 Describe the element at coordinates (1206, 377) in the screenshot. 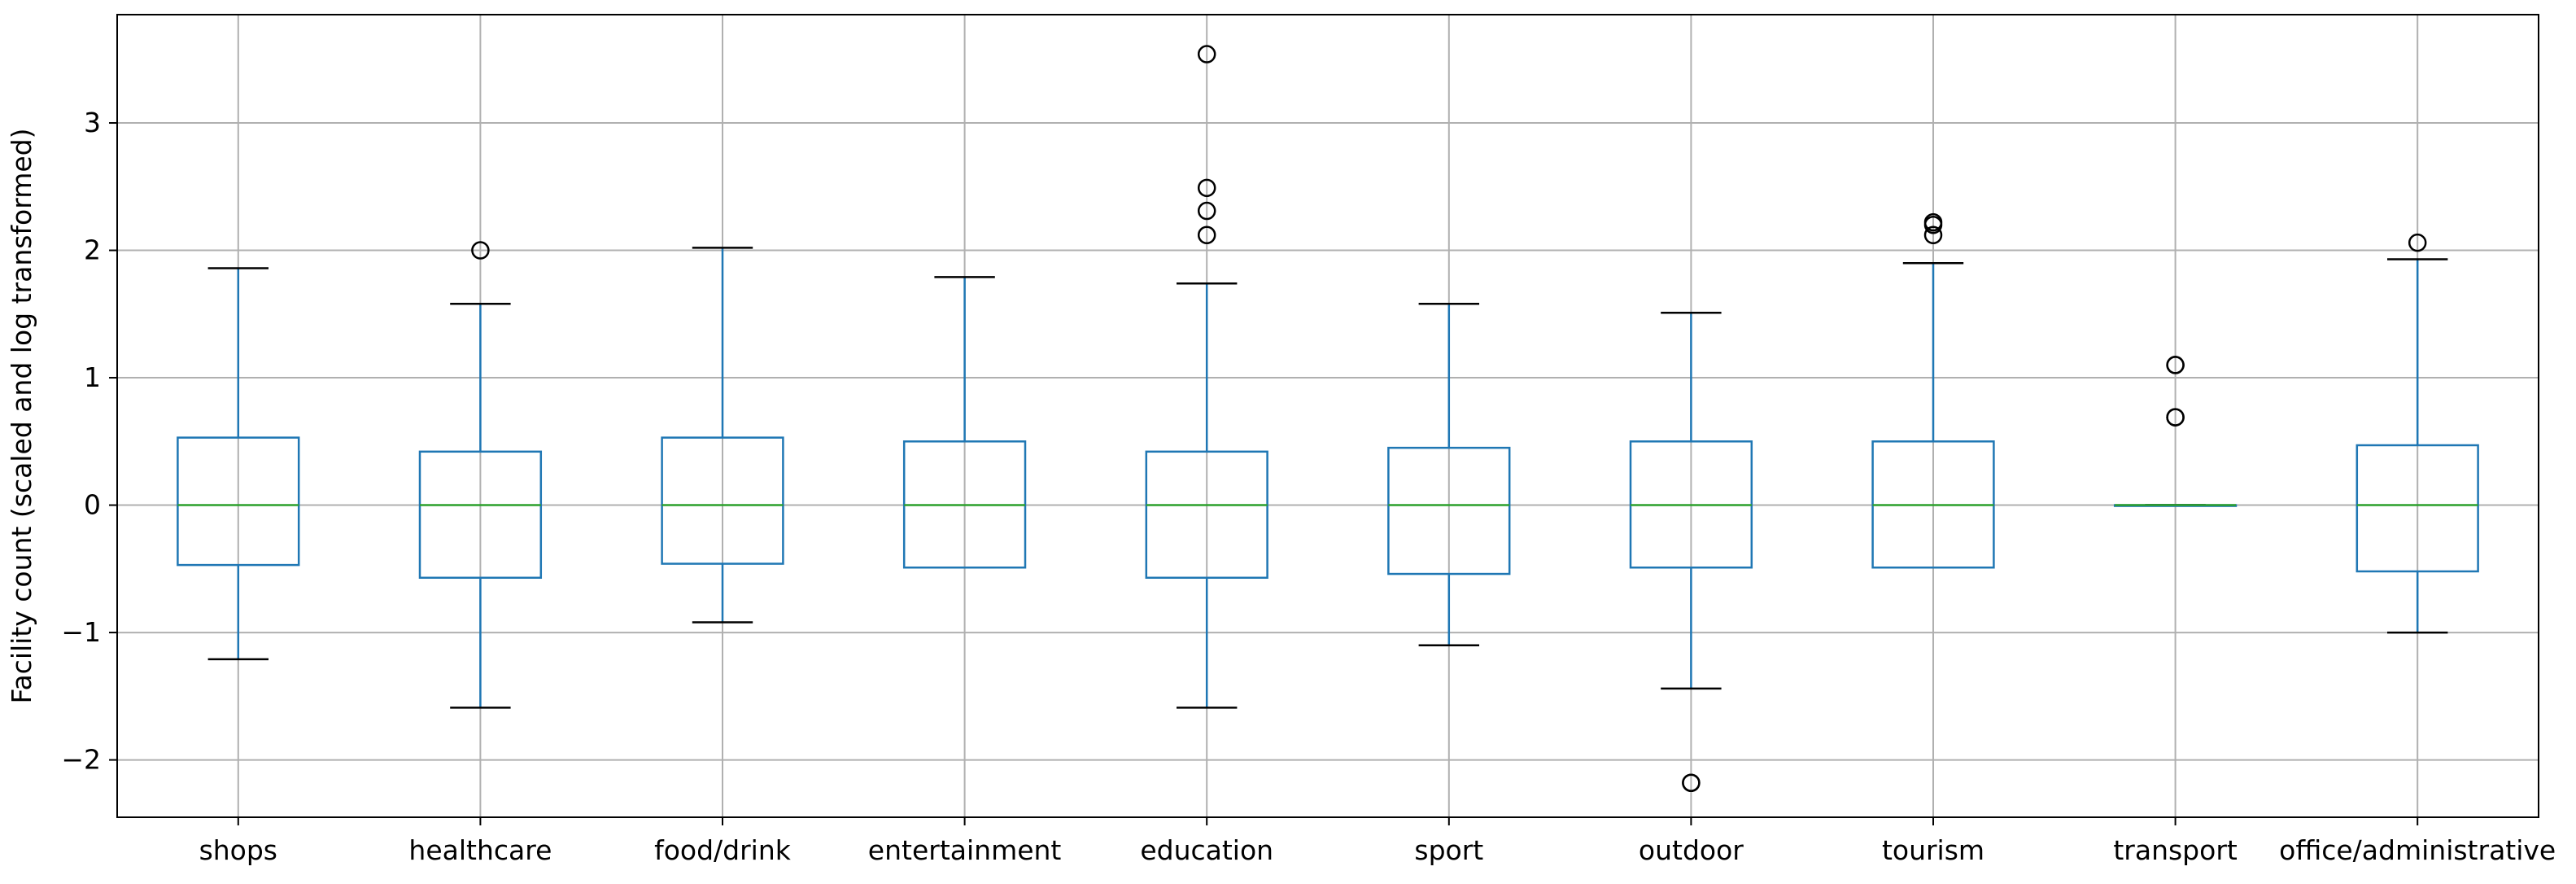

I see `box-education` at that location.